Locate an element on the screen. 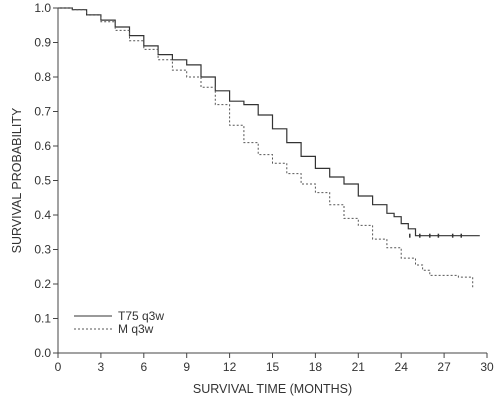 This screenshot has width=498, height=401. y-axis-title: SURVIVAL PROBABILITY is located at coordinates (17, 180).